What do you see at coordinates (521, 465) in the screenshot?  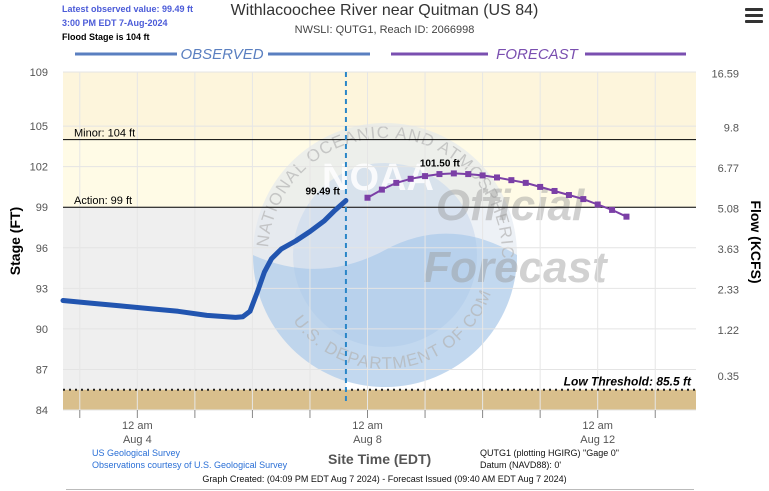 I see `datum-info: Datum (NAVD88): 0'` at bounding box center [521, 465].